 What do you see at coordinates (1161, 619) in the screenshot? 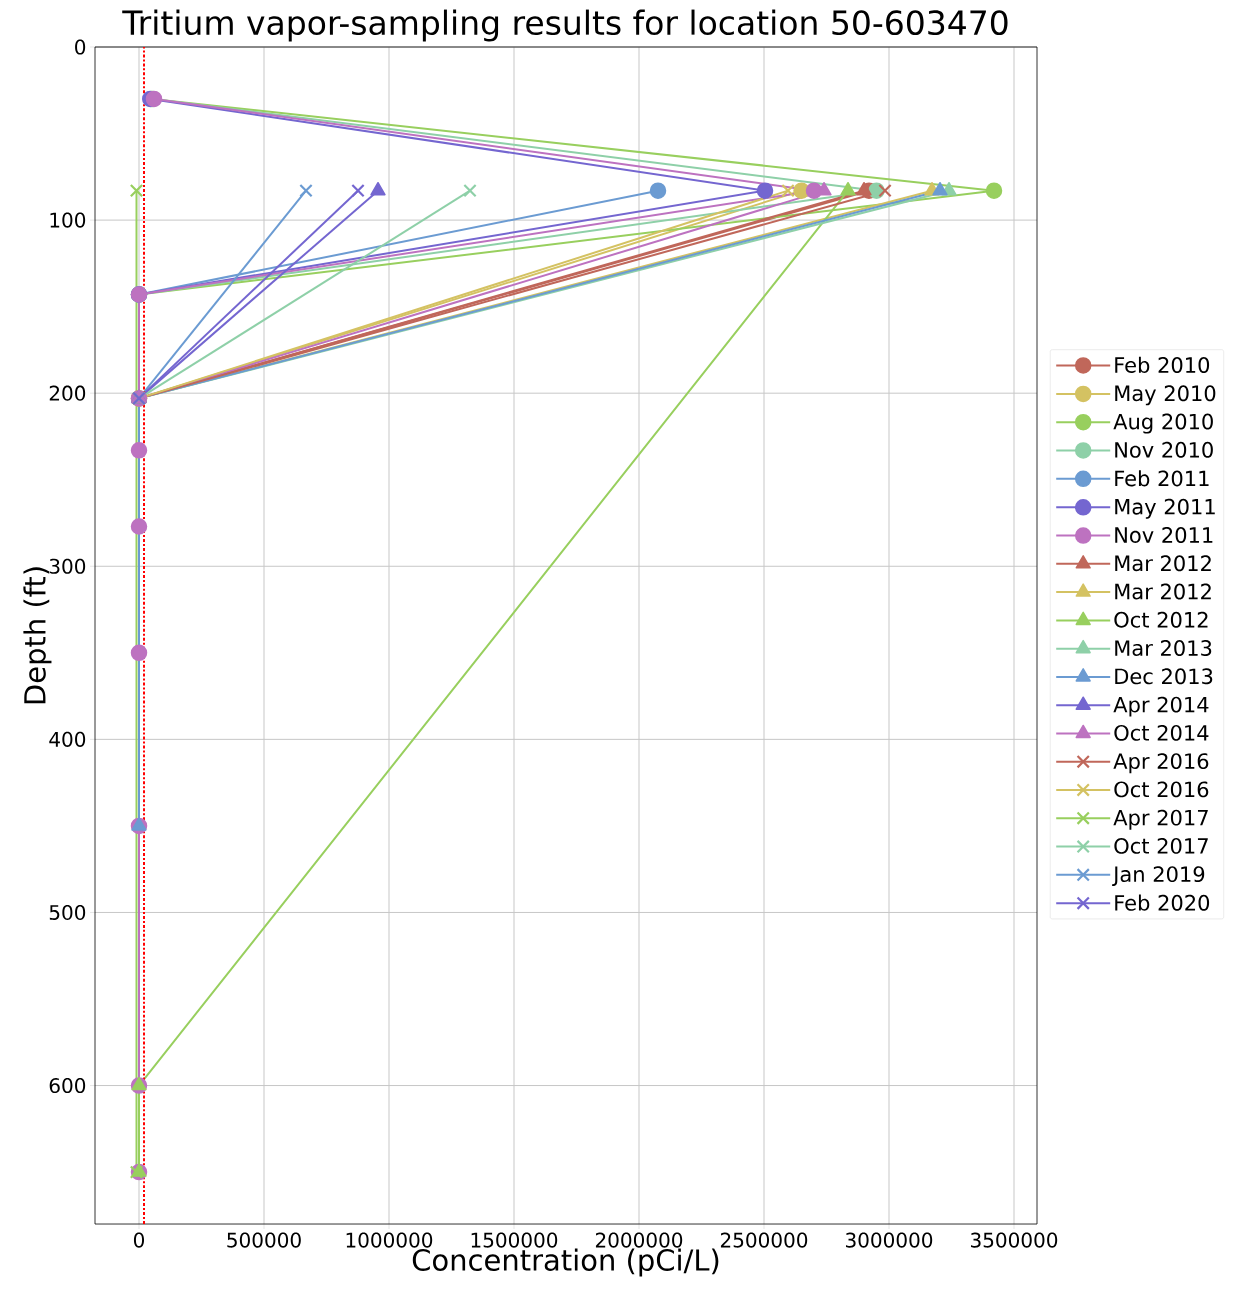
I see `legend-label: Oct 2012` at bounding box center [1161, 619].